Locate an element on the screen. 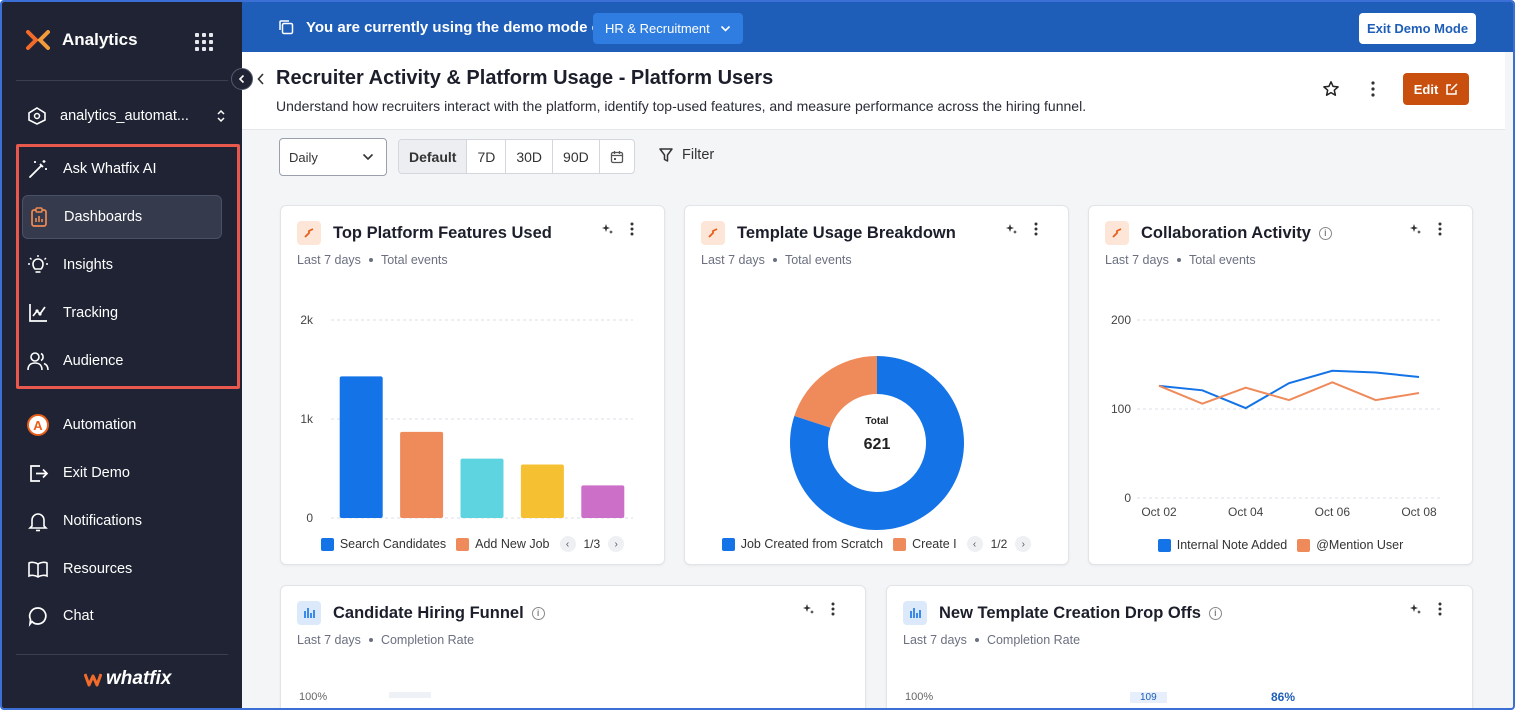 The image size is (1515, 710). sidebar-item-label: Tracking is located at coordinates (91, 313).